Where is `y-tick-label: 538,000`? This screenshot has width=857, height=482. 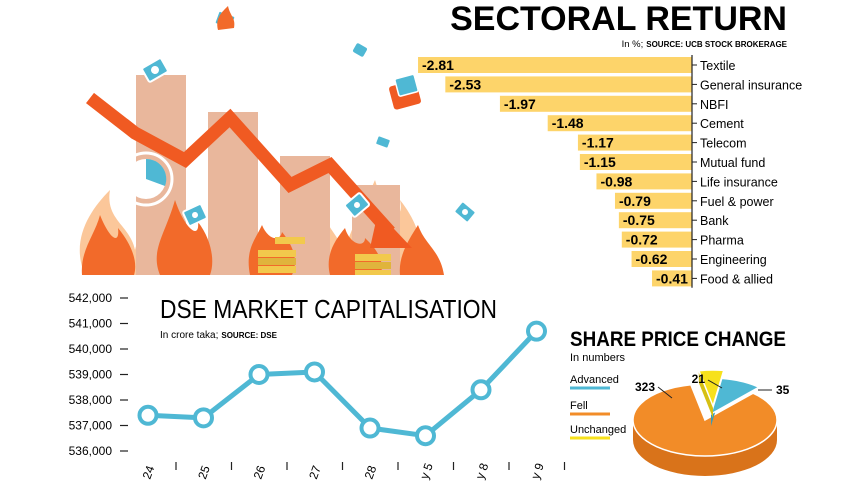 y-tick-label: 538,000 is located at coordinates (91, 400).